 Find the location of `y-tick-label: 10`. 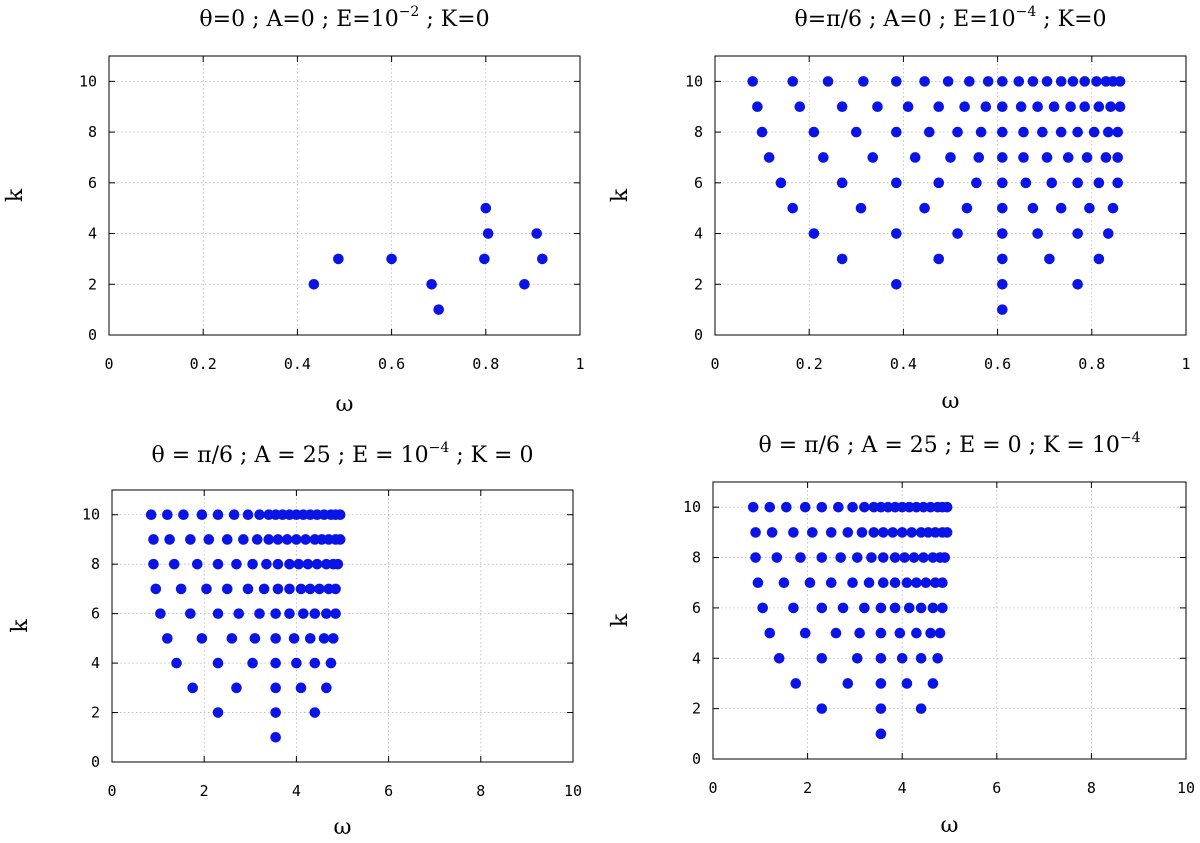

y-tick-label: 10 is located at coordinates (694, 81).